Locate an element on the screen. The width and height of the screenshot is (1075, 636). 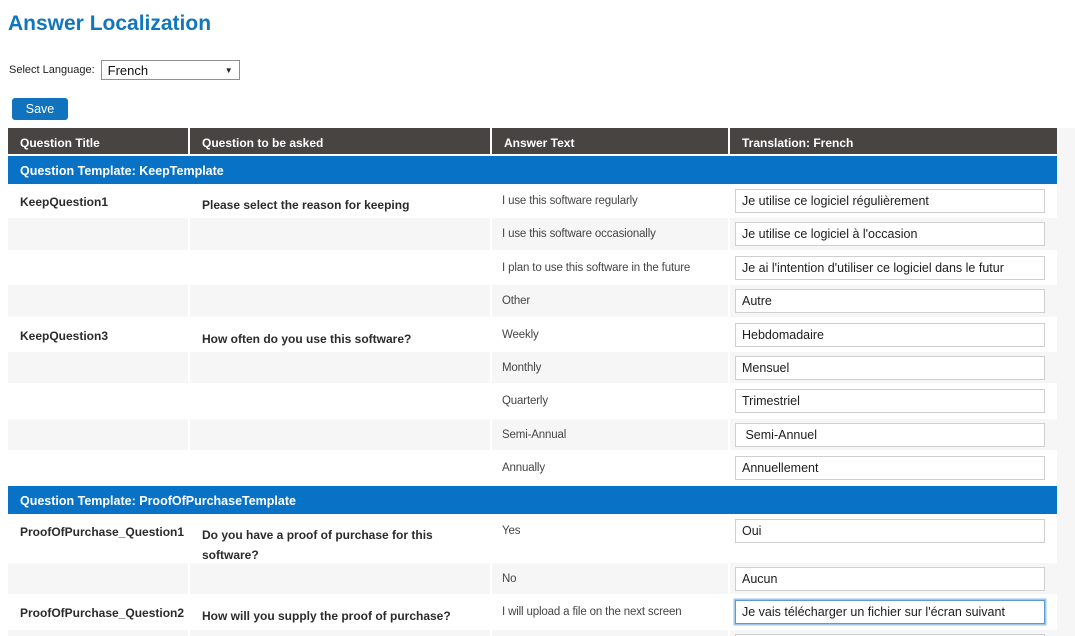
section-header-keeptemplate: Question Template: KeepTemplate is located at coordinates (532, 170).